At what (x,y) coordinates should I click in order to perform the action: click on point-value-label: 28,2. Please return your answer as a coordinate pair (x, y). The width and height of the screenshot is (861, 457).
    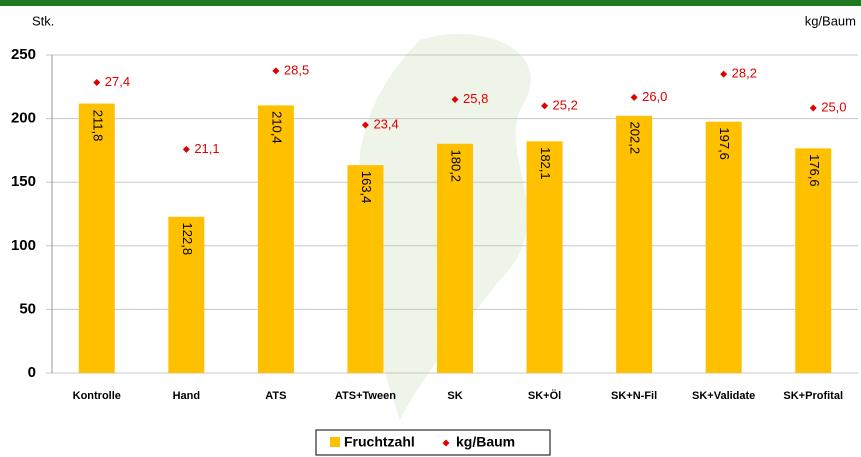
    Looking at the image, I should click on (744, 73).